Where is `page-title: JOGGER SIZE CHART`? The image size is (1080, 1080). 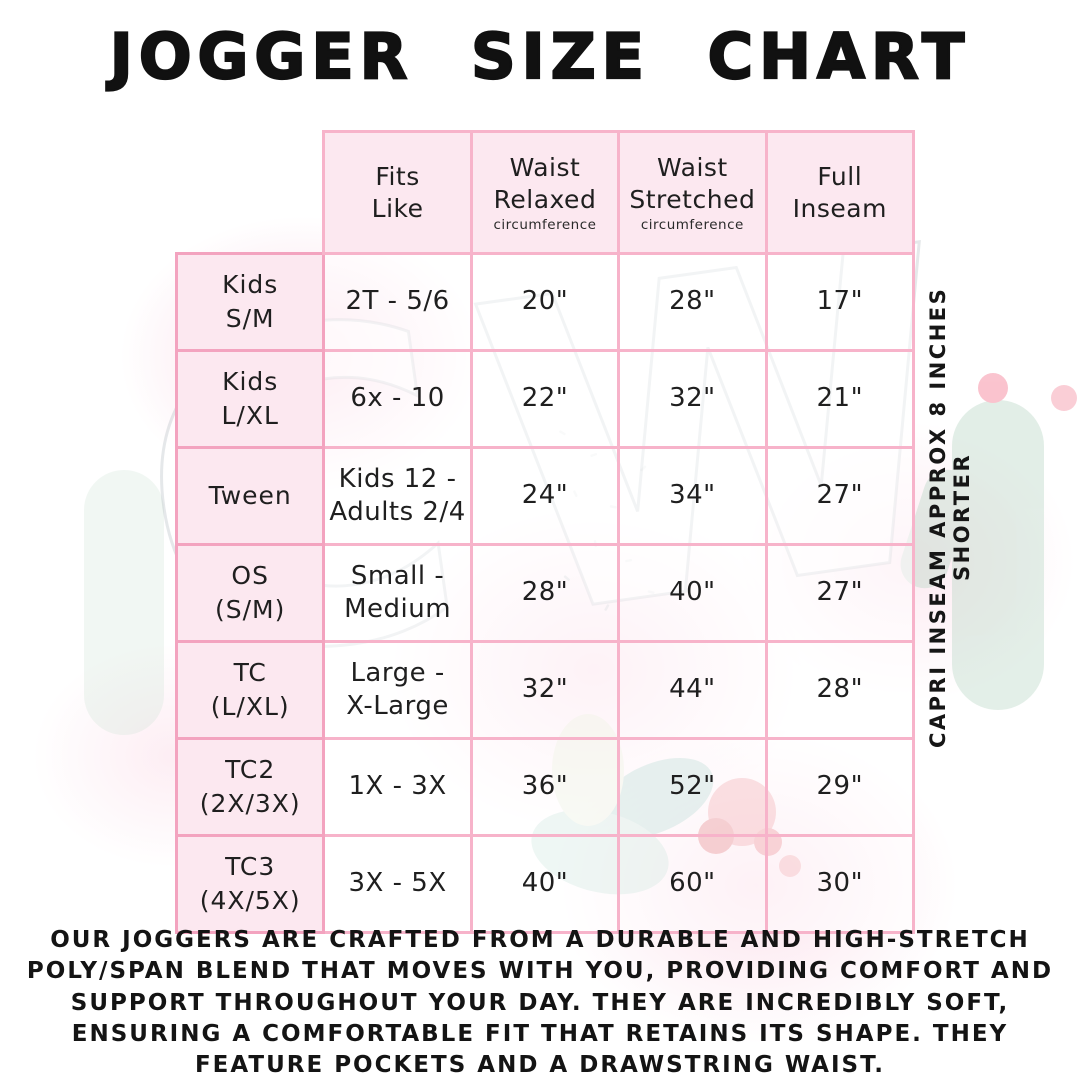 page-title: JOGGER SIZE CHART is located at coordinates (540, 56).